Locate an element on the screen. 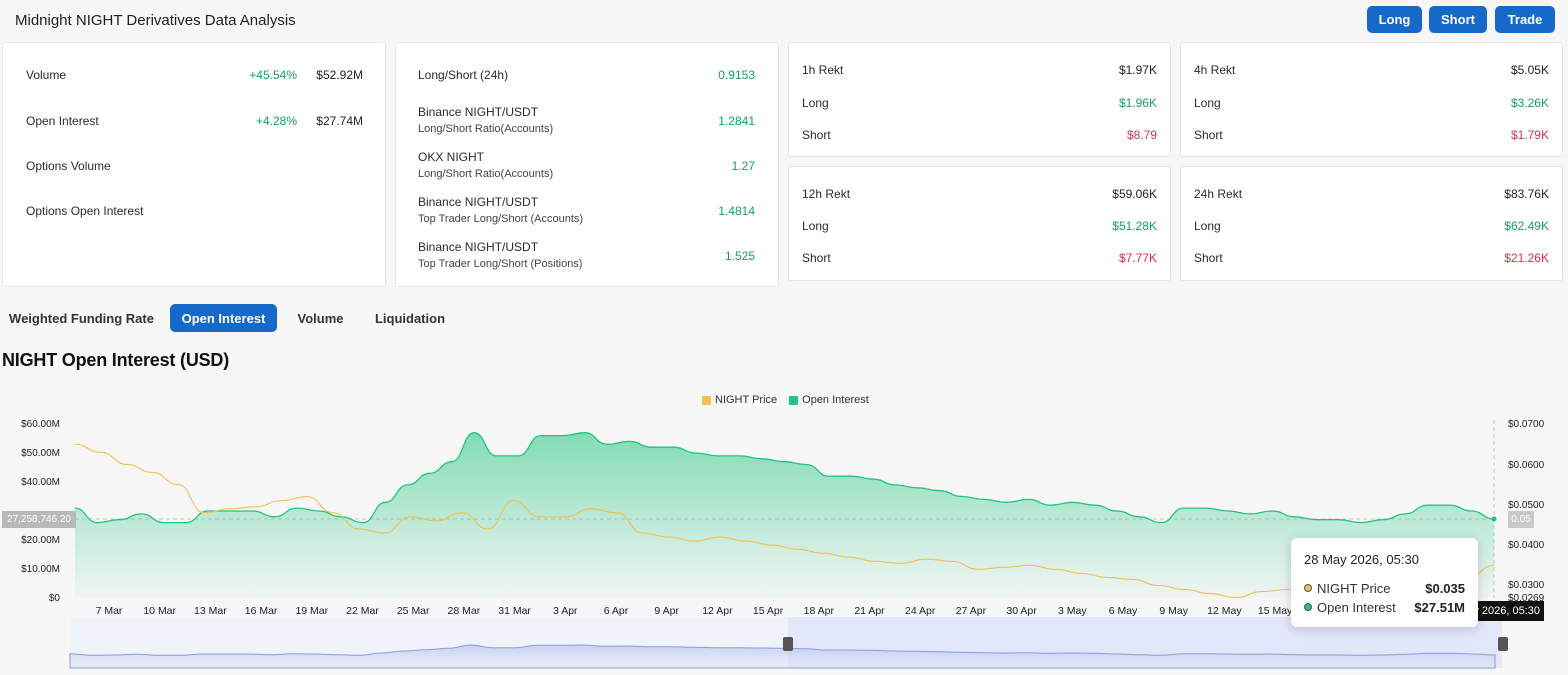 The height and width of the screenshot is (675, 1568). x-tick-label: 18 Apr is located at coordinates (818, 611).